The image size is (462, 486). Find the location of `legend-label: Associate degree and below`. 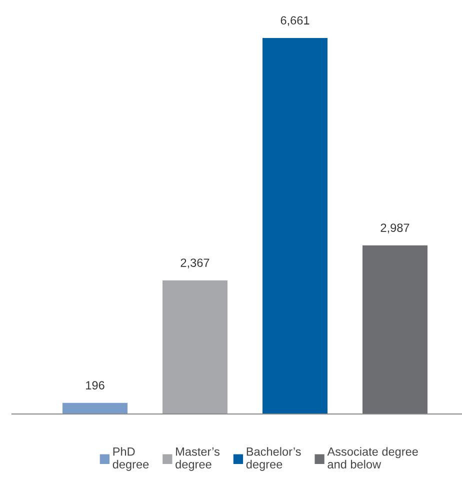

legend-label: Associate degree and below is located at coordinates (372, 458).